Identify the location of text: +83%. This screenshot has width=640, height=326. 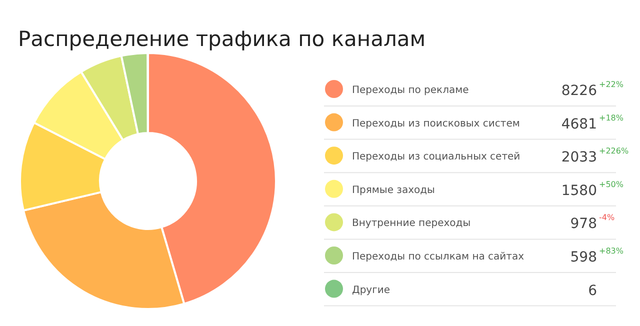
(611, 251).